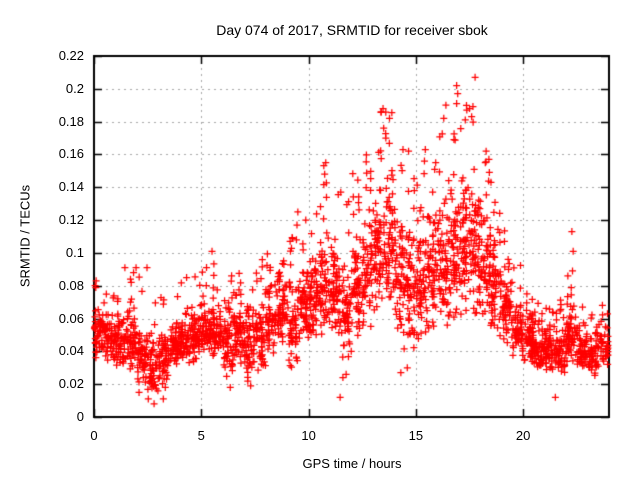 Image resolution: width=640 pixels, height=480 pixels. I want to click on y-tick-label: 0.04, so click(71, 351).